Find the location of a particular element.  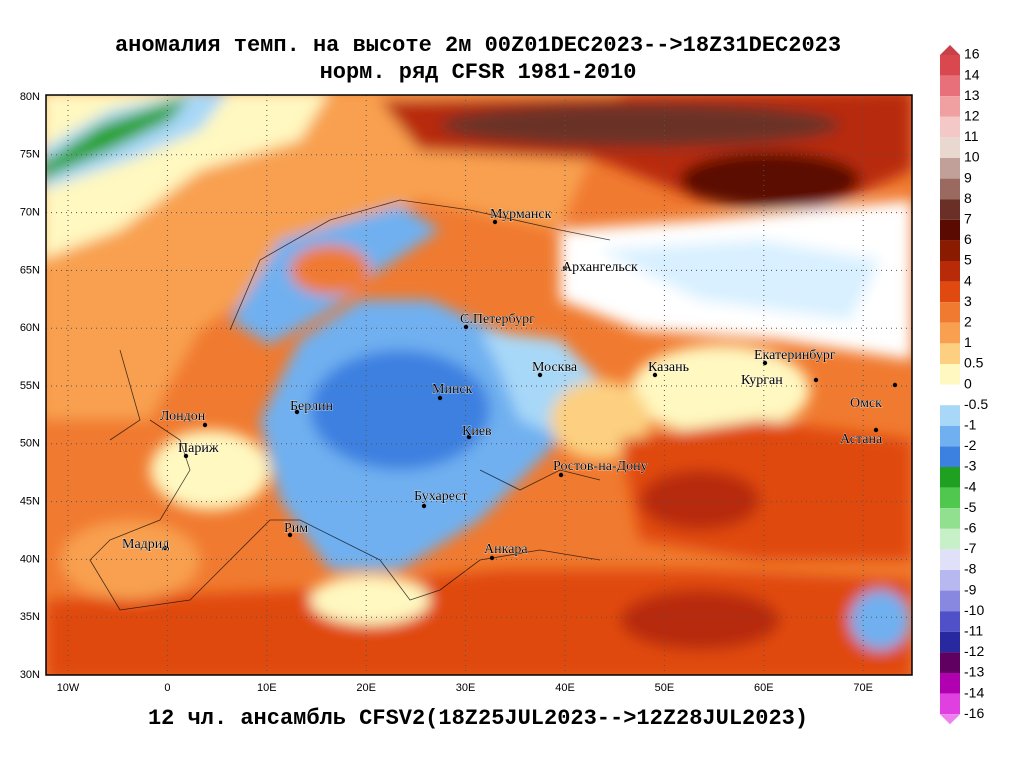

colorbar-label: 11 is located at coordinates (971, 136).